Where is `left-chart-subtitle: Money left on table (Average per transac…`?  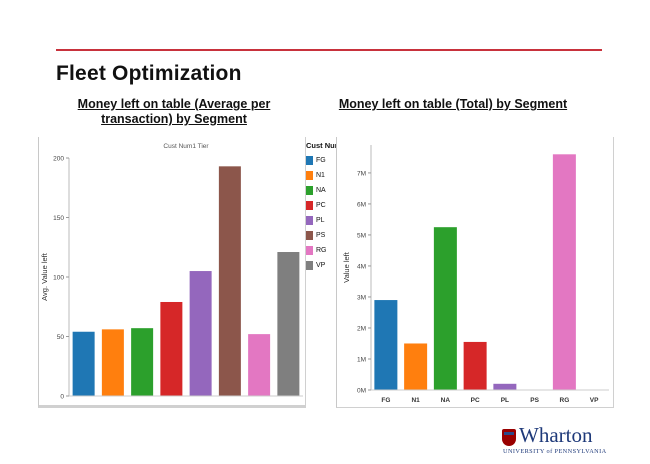 left-chart-subtitle: Money left on table (Average per transac… is located at coordinates (174, 111).